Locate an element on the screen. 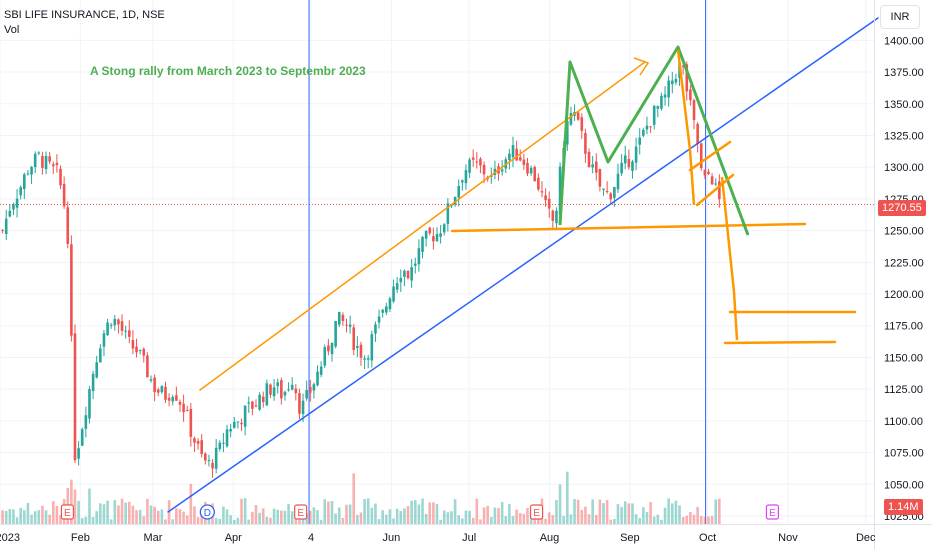 The image size is (932, 550). price-tick-label: 1225.00 is located at coordinates (904, 263).